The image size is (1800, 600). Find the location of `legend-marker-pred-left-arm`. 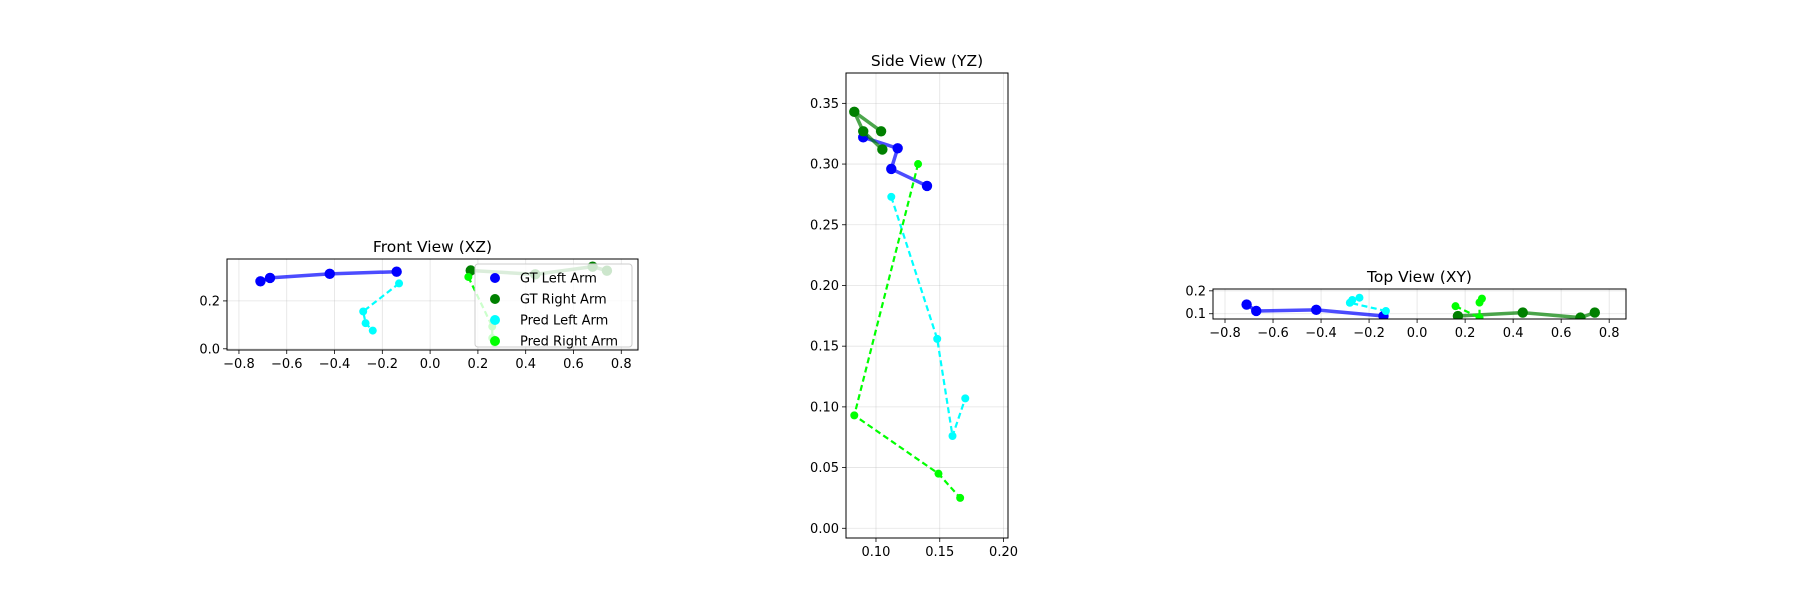

legend-marker-pred-left-arm is located at coordinates (495, 320).